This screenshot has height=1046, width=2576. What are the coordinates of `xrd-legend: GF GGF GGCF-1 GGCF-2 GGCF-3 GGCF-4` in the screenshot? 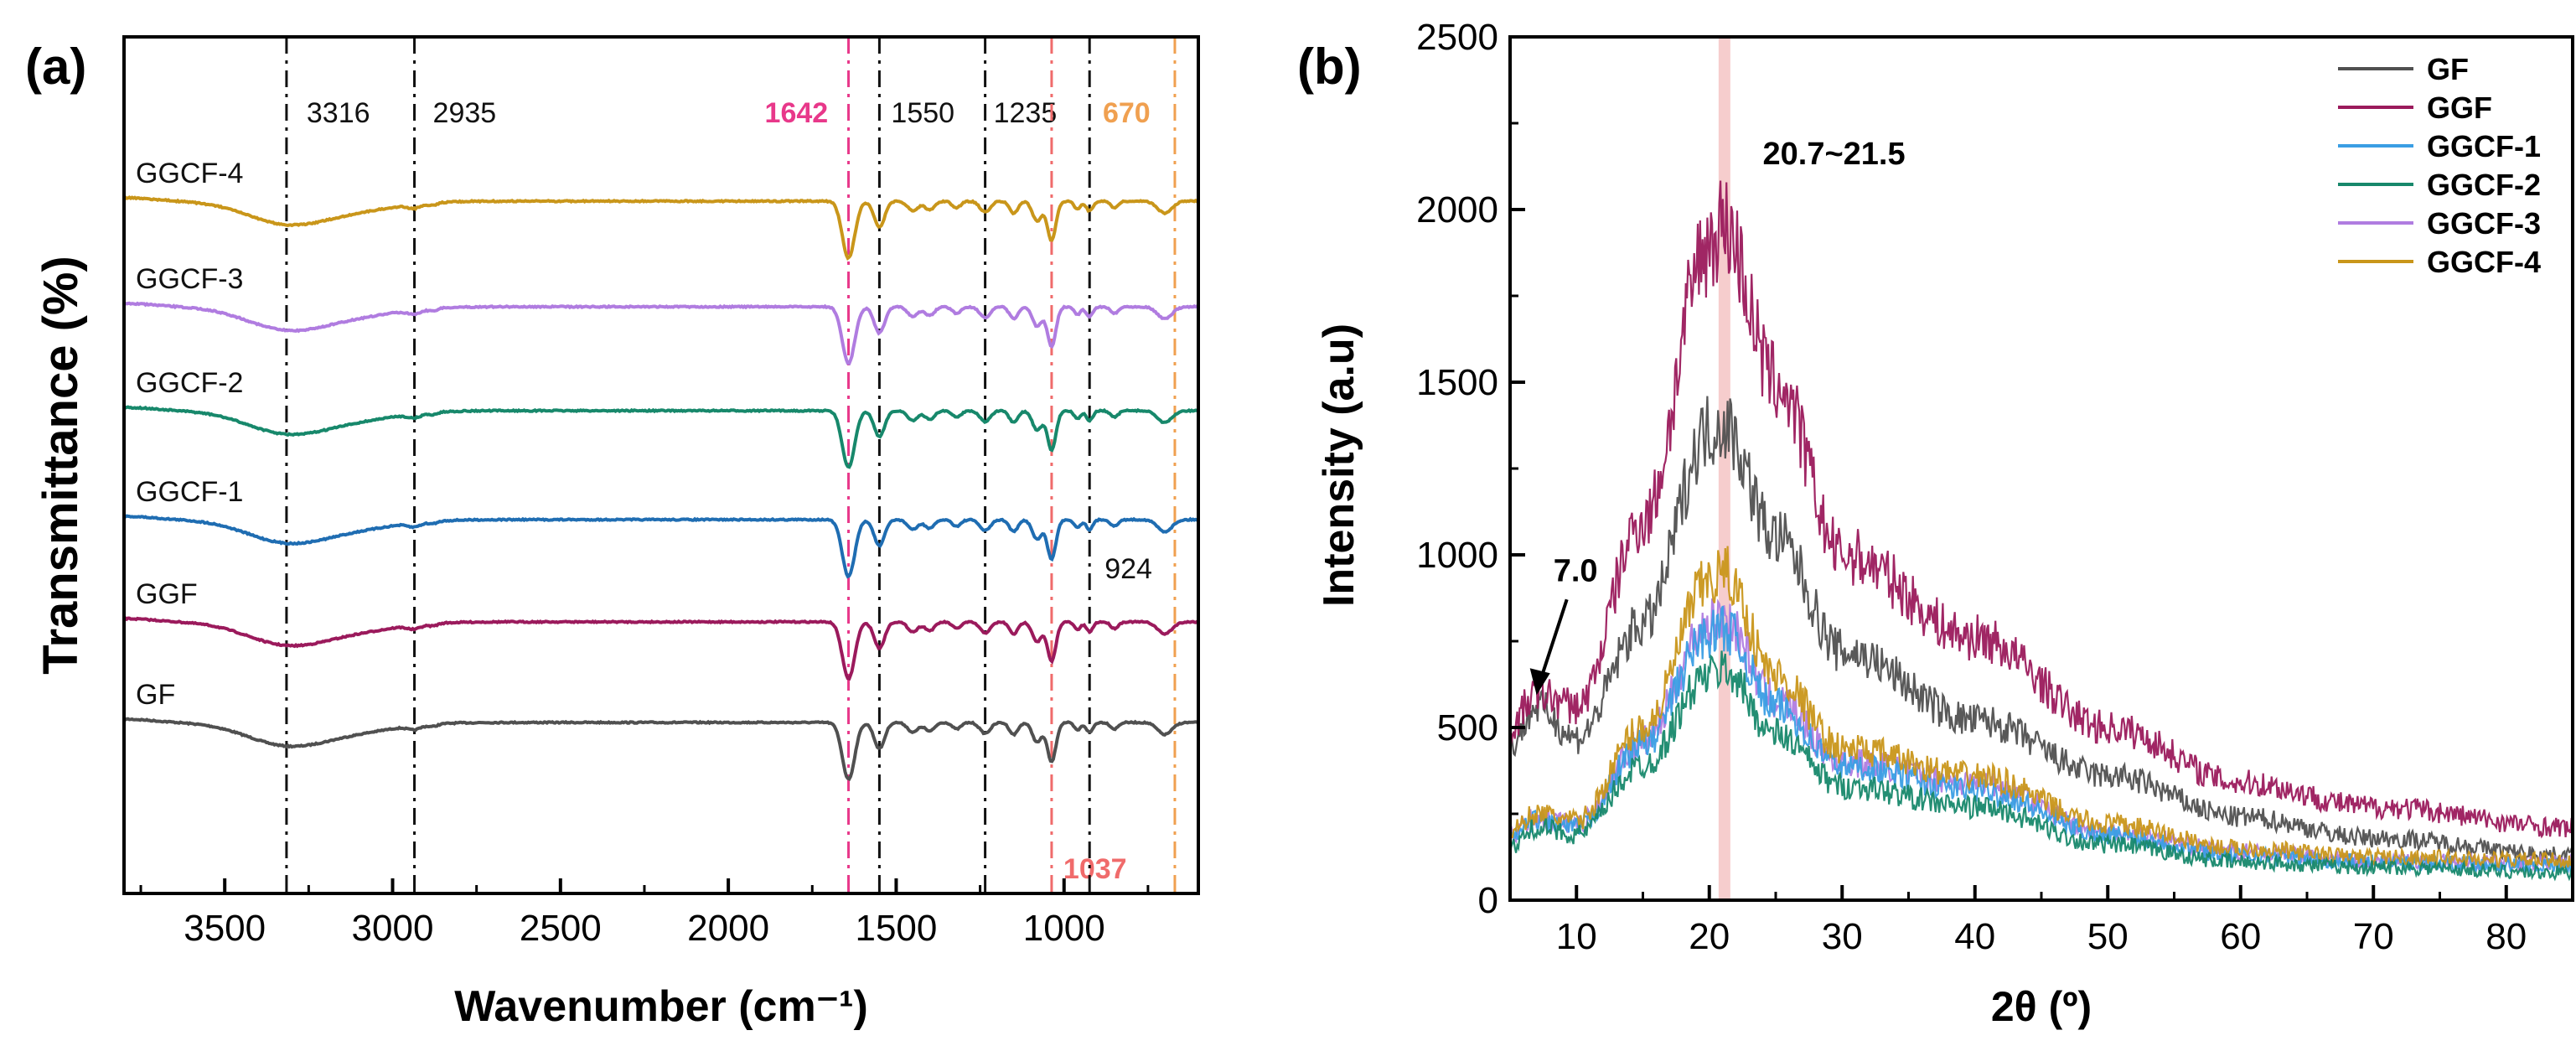 It's located at (2439, 166).